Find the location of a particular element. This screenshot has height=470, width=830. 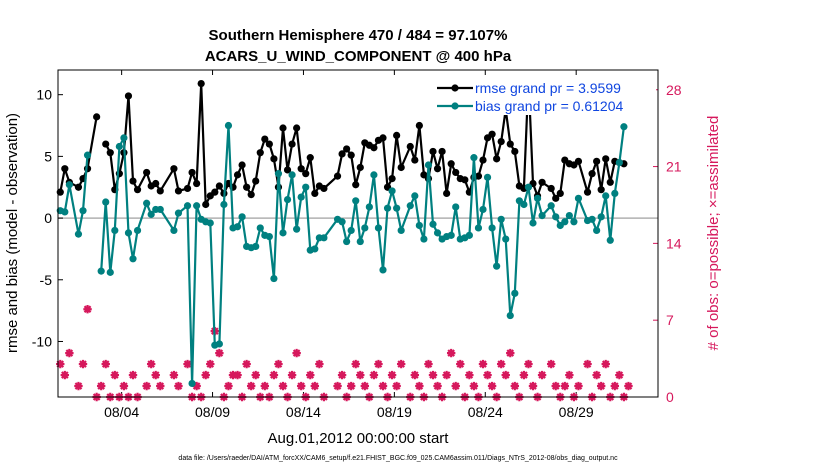

x-tick-label: 08/29 is located at coordinates (576, 412).